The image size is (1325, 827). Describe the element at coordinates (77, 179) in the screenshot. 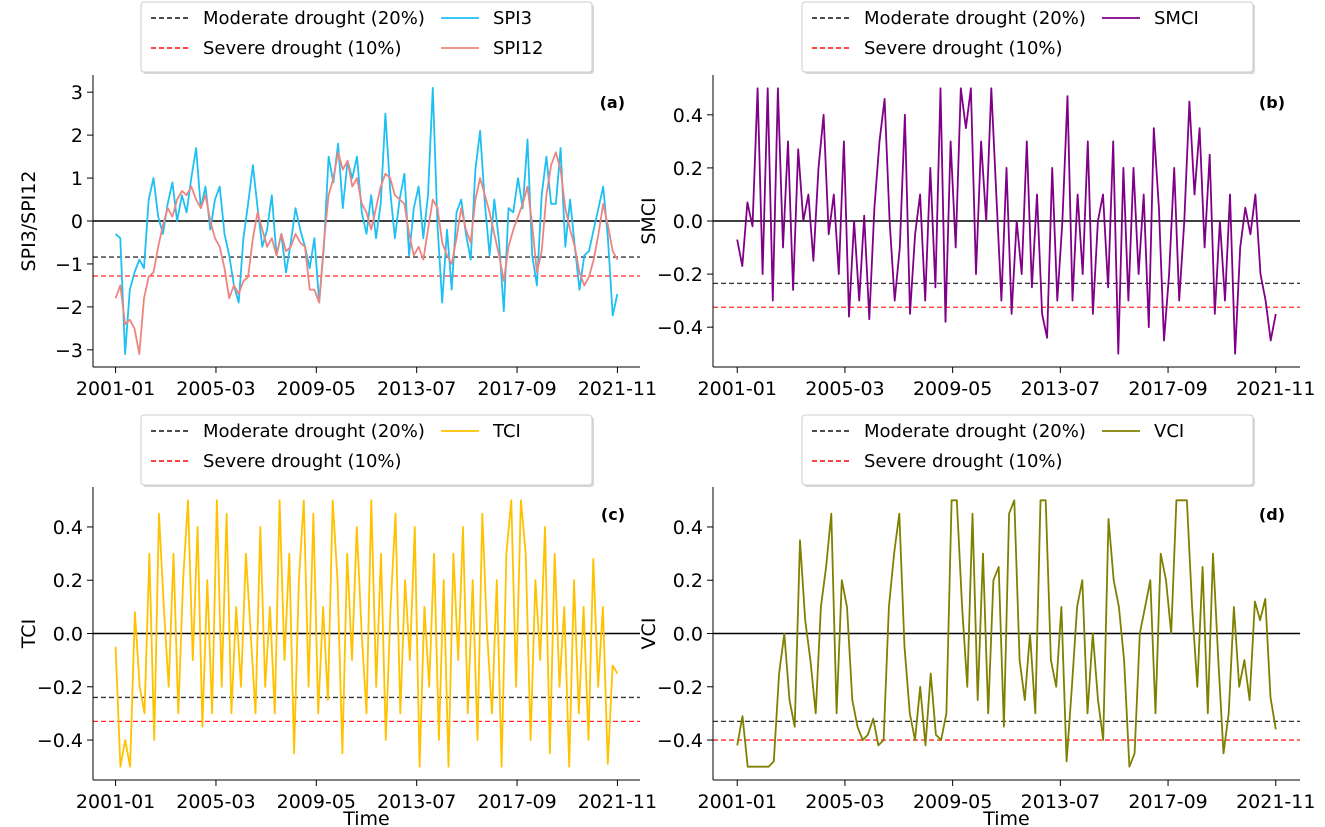

I see `y-tick-label: 1` at that location.